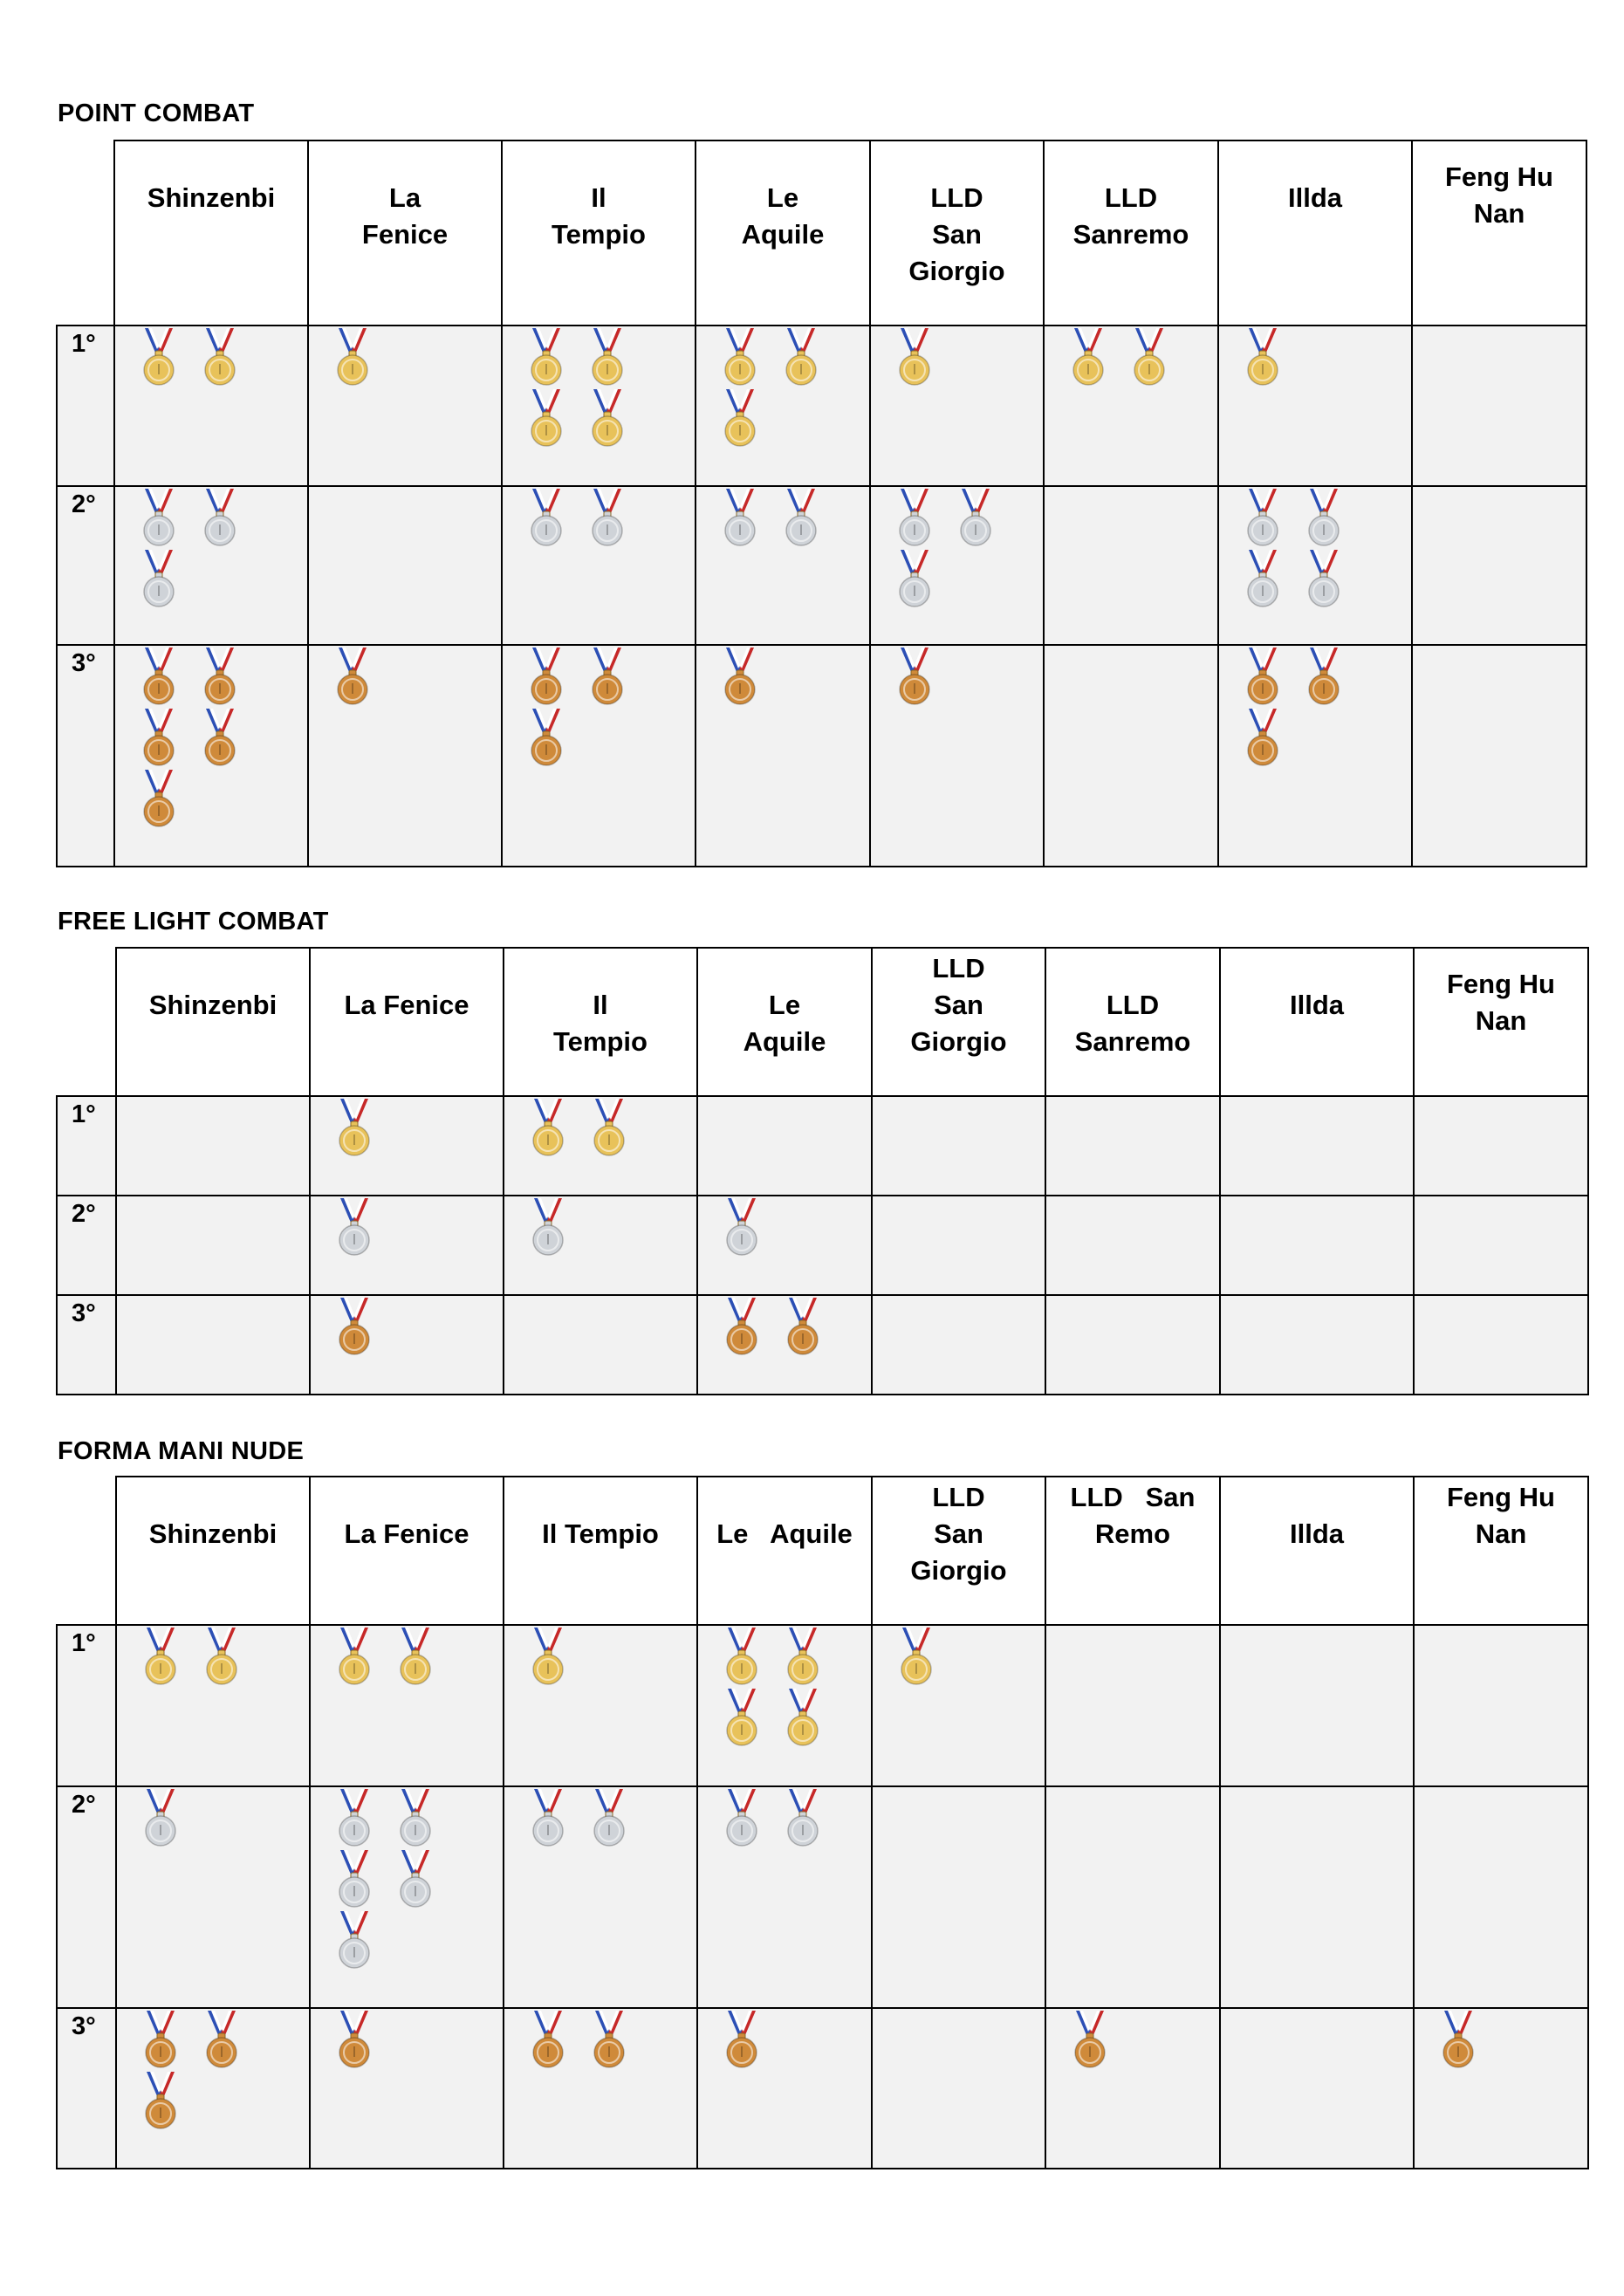  Describe the element at coordinates (86, 1344) in the screenshot. I see `place-label-third: 3°` at that location.